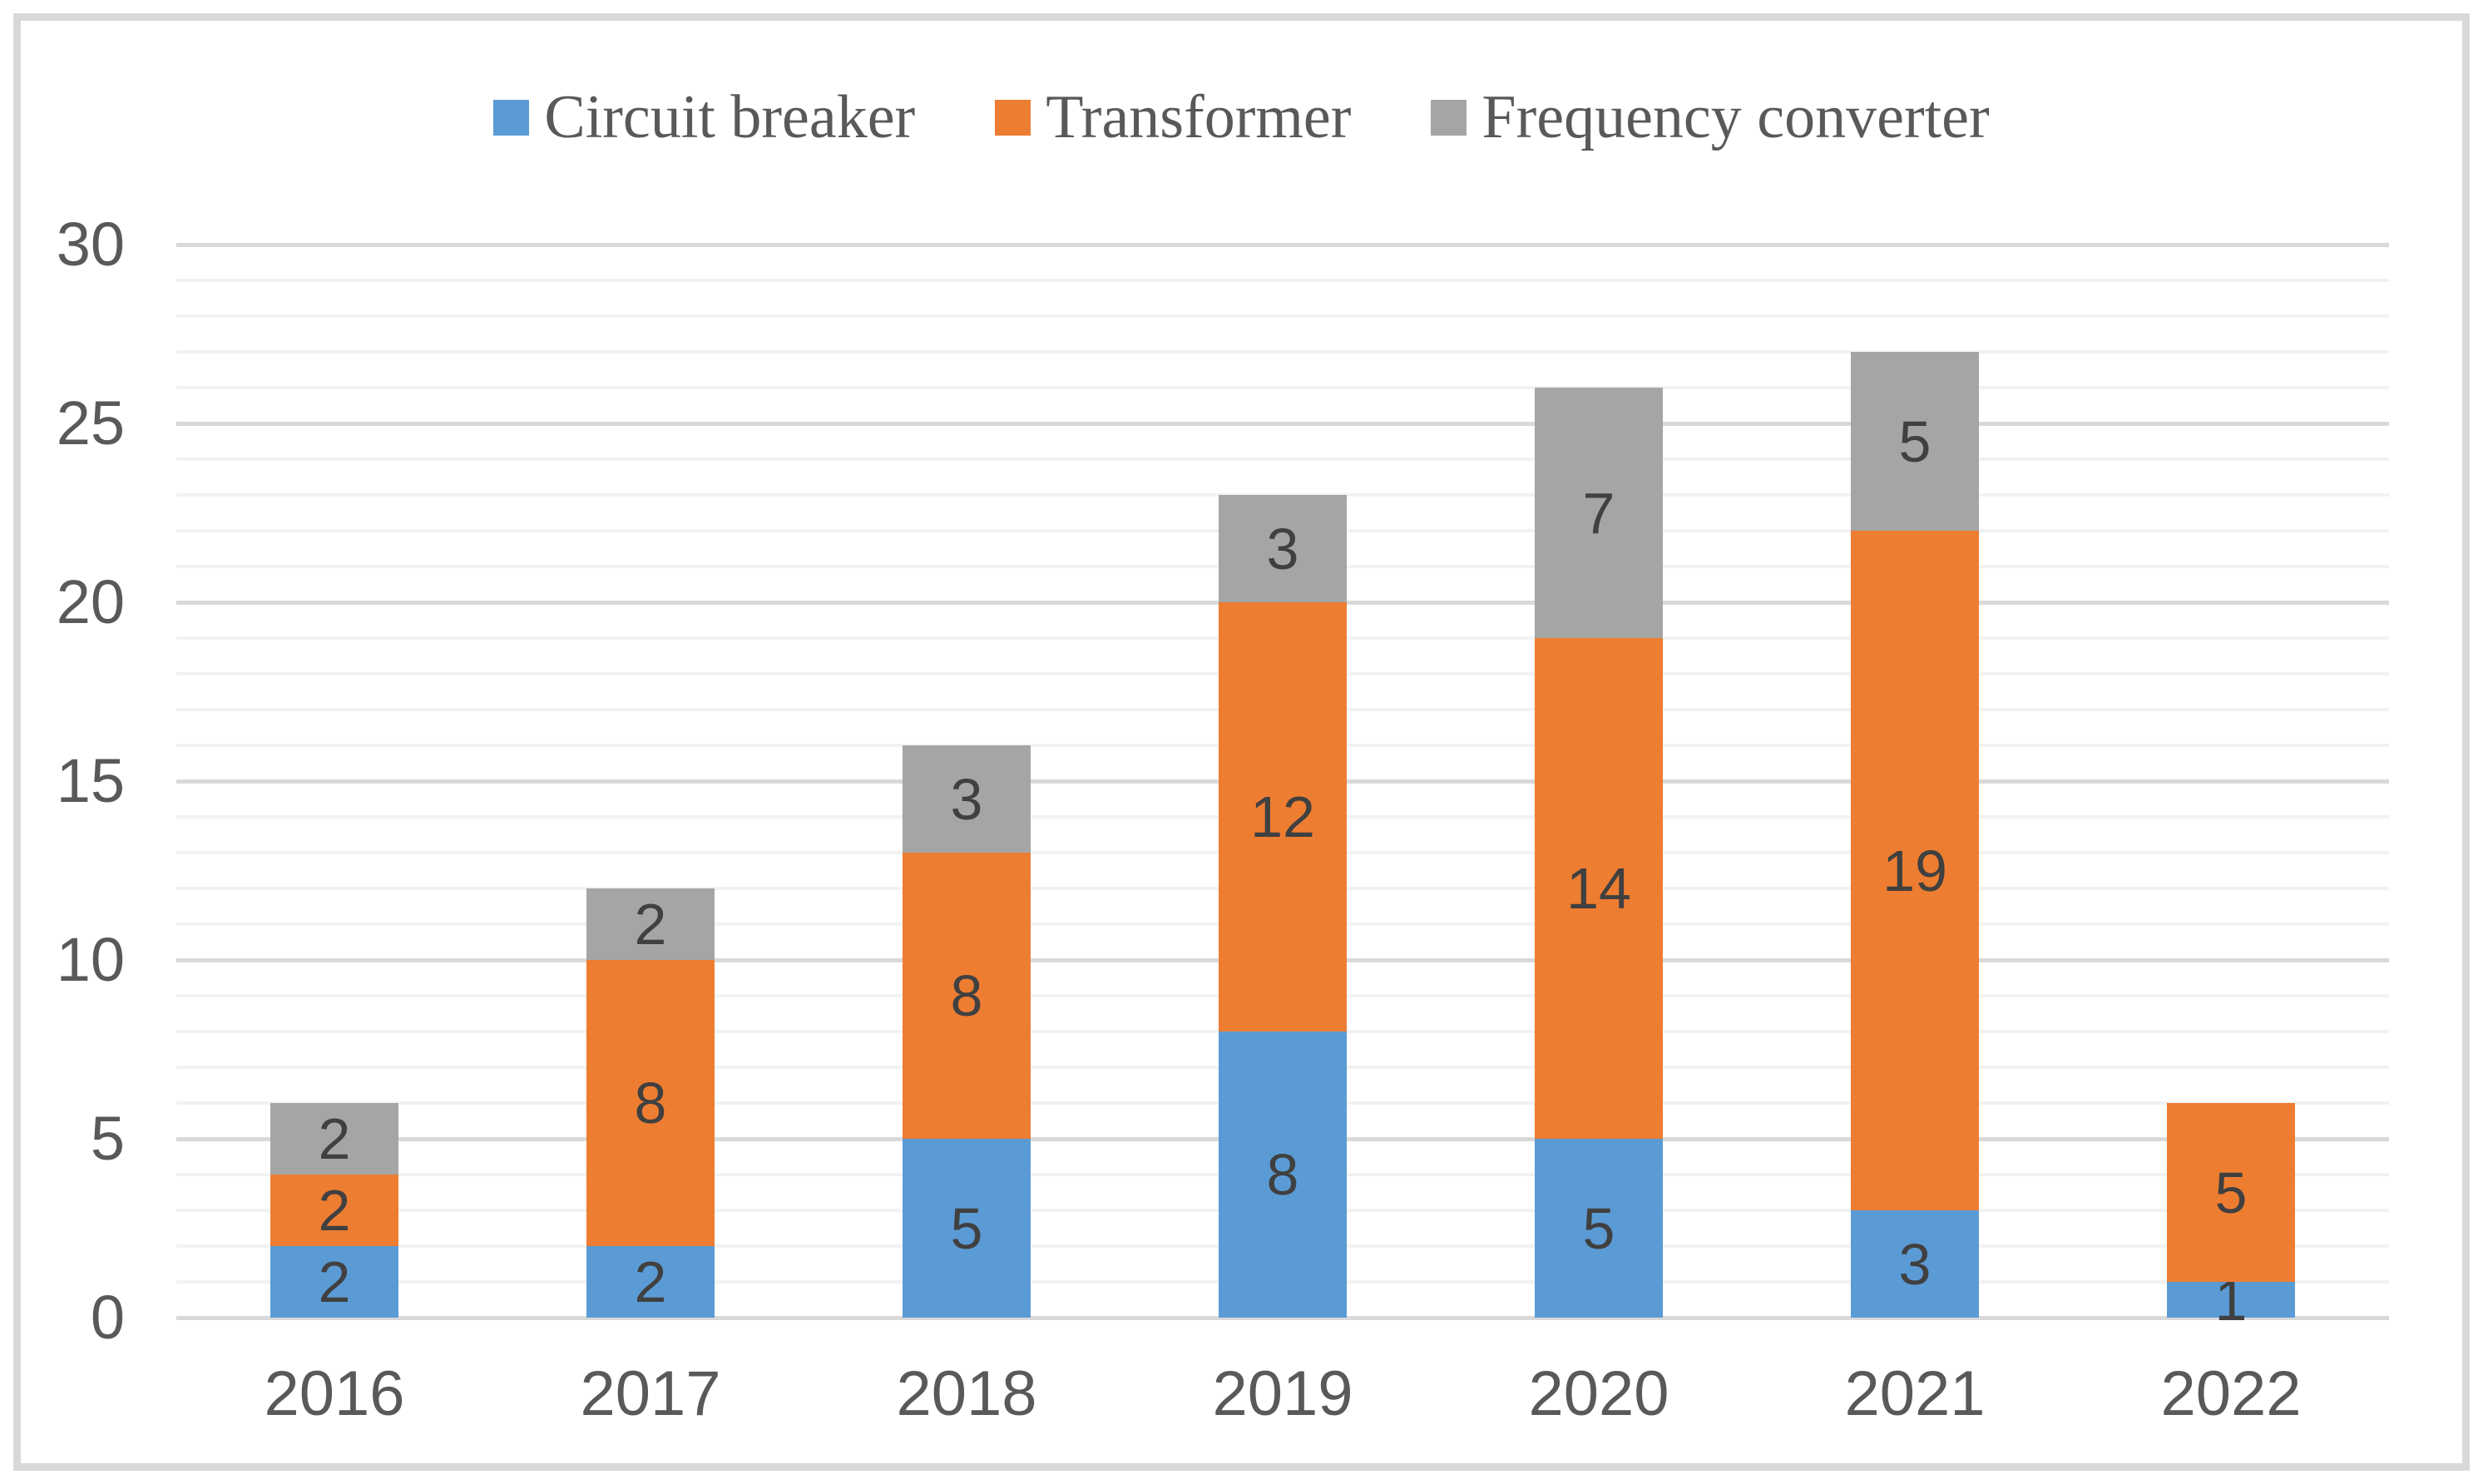 This screenshot has height=1484, width=2483. I want to click on data-label-2018-circuit-breaker: 5, so click(967, 1228).